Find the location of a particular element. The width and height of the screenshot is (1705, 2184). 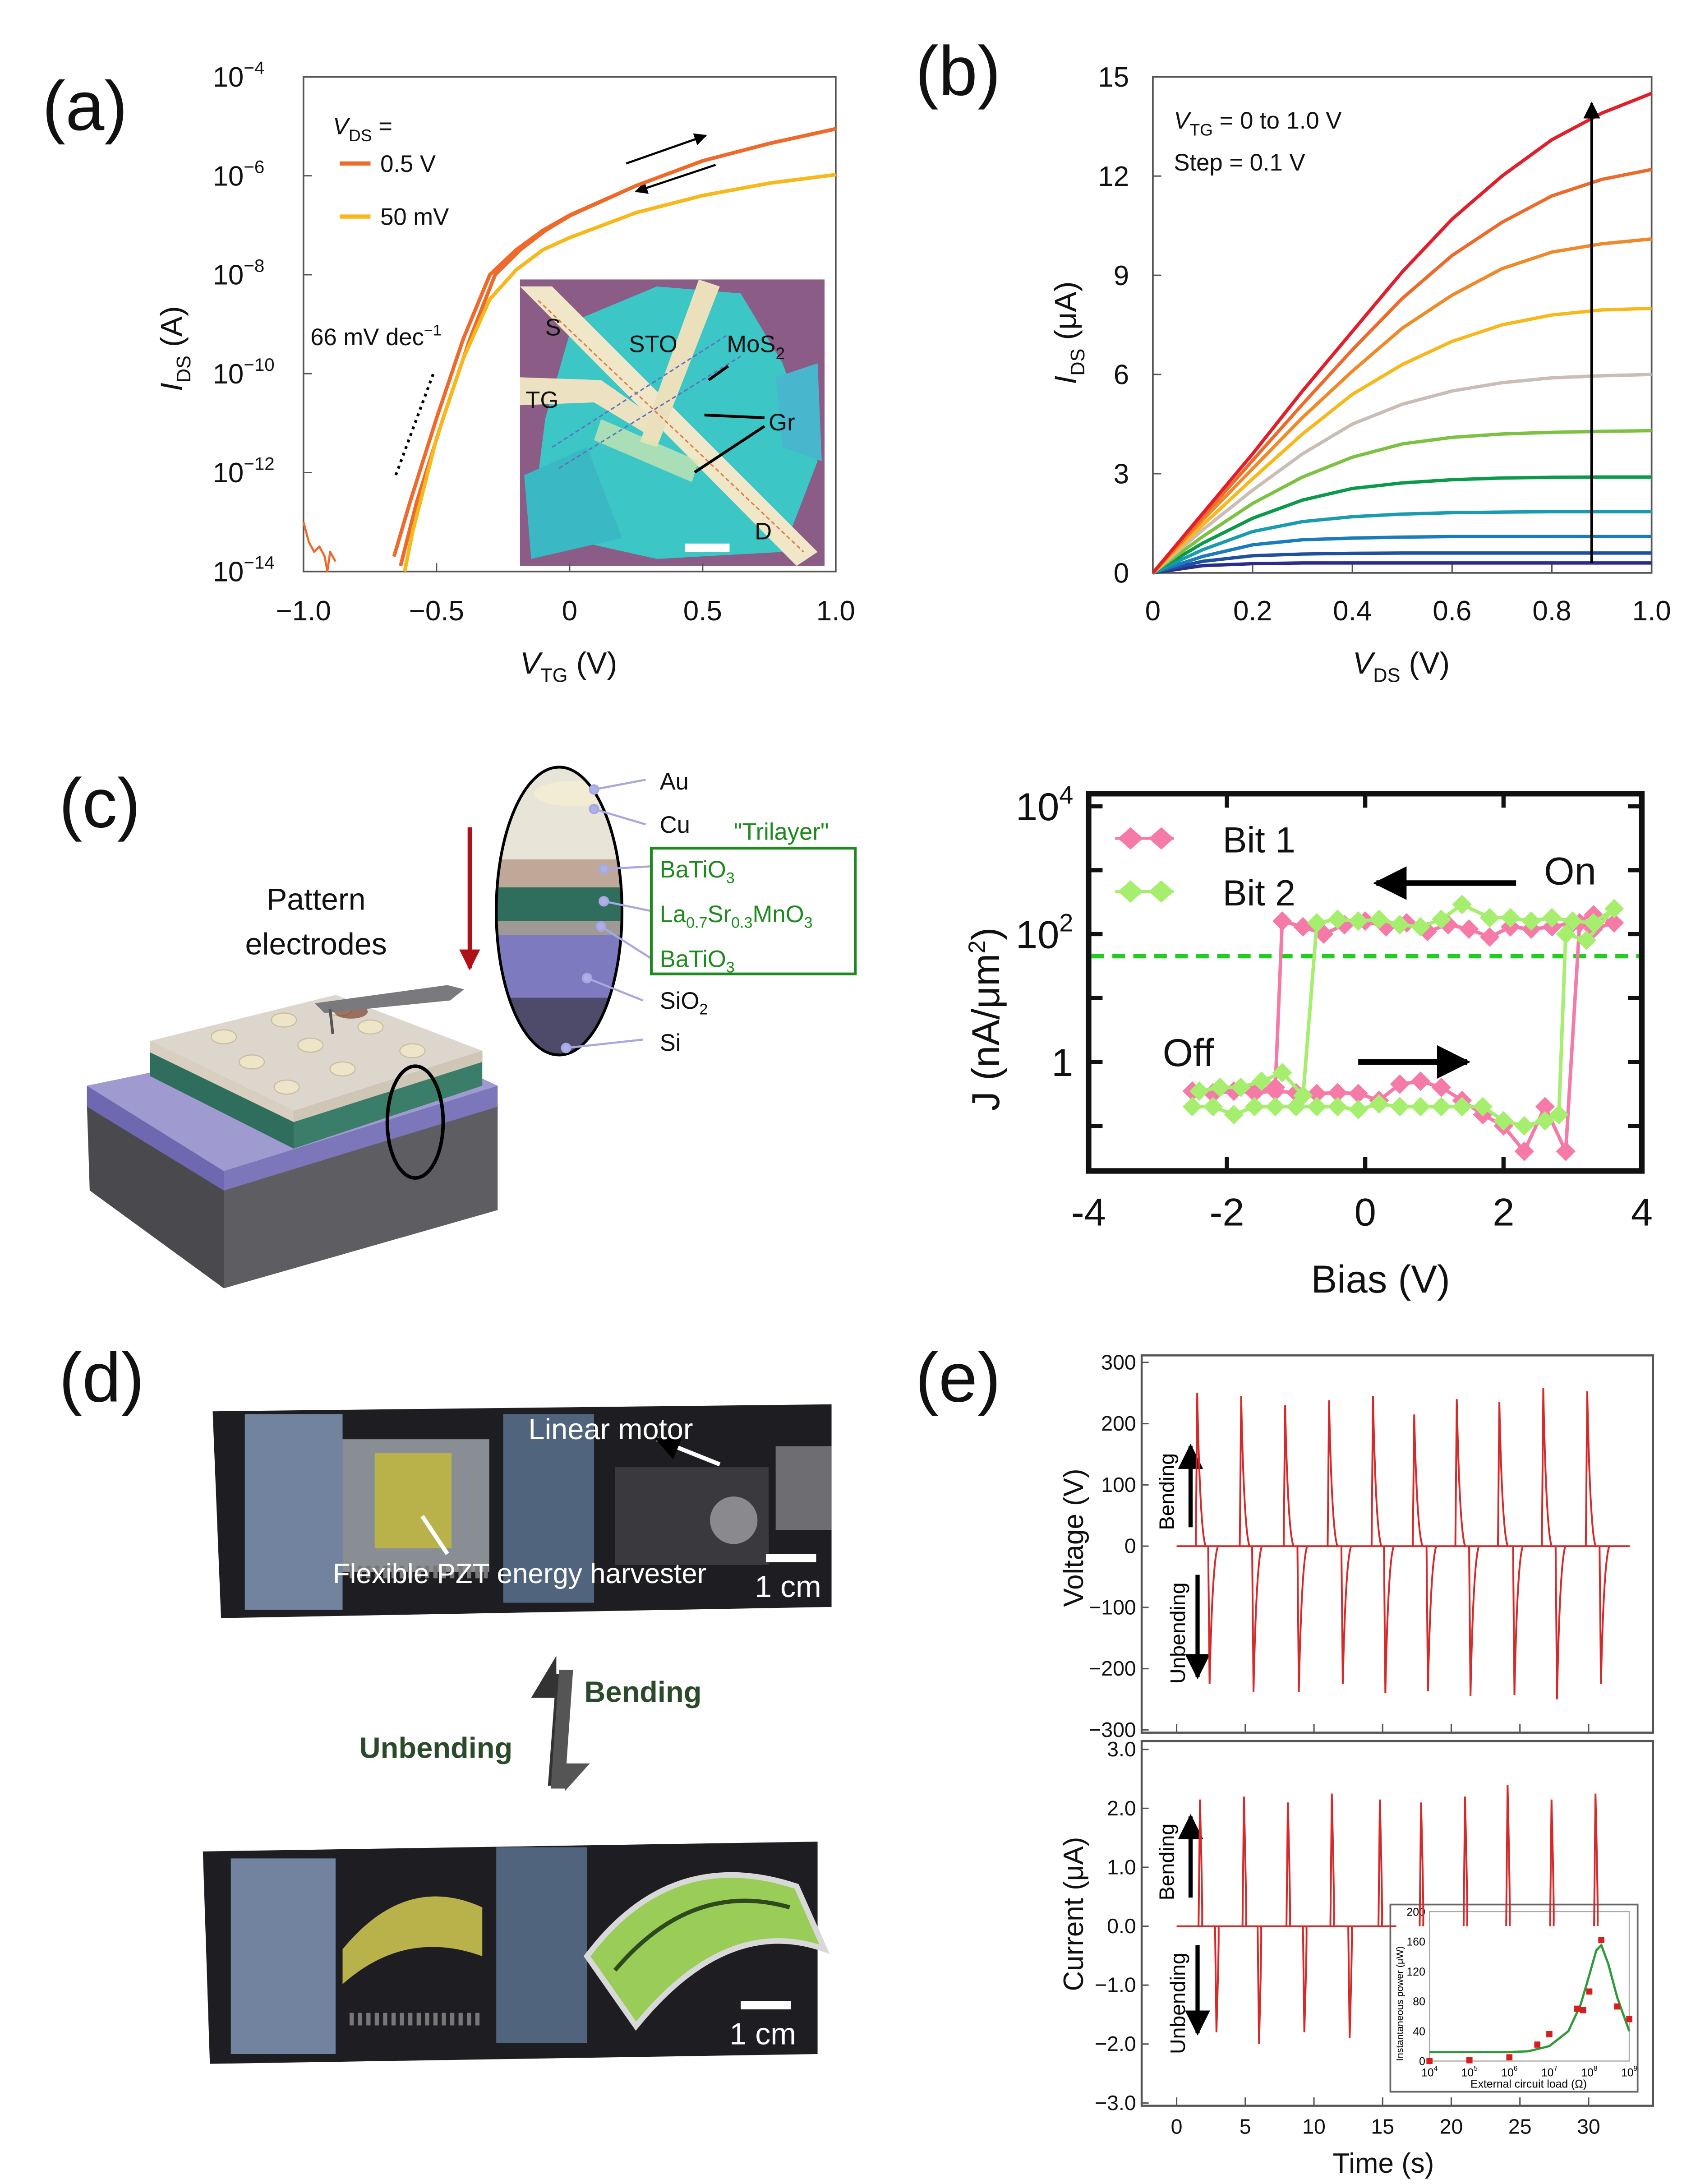

inset-label-gr: Gr is located at coordinates (782, 422).